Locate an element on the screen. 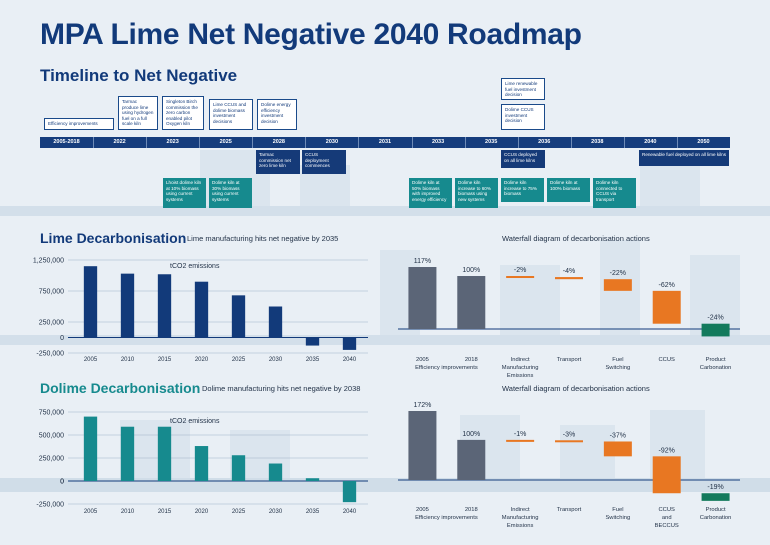  dolime-bar-x-label: 2025 is located at coordinates (239, 512).